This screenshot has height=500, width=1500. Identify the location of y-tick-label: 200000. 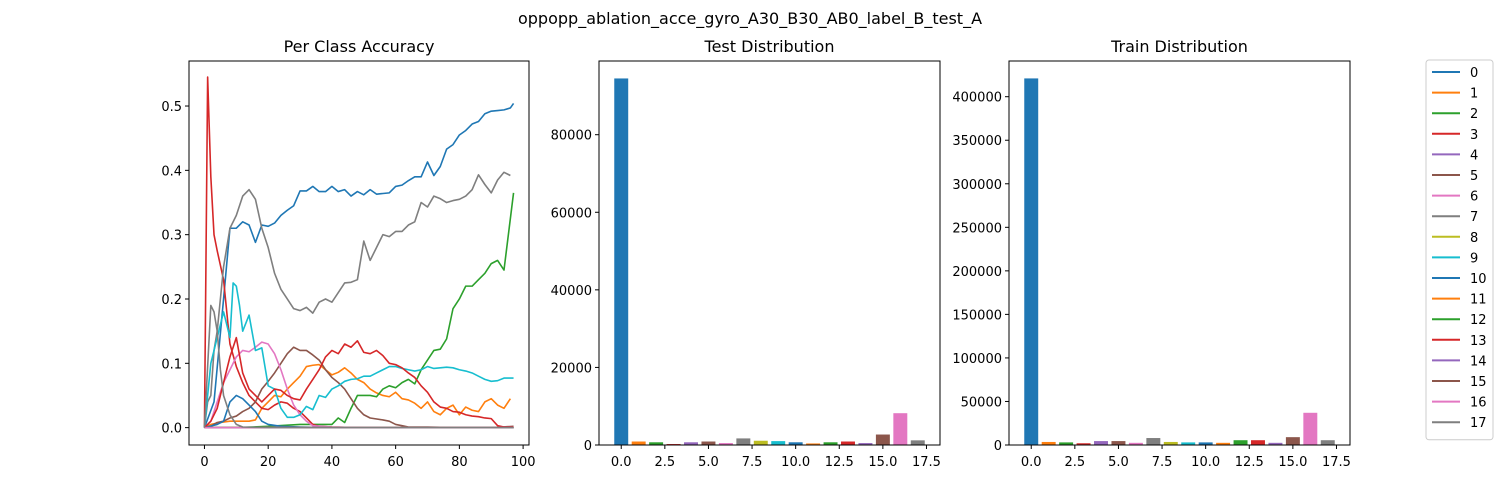
(977, 272).